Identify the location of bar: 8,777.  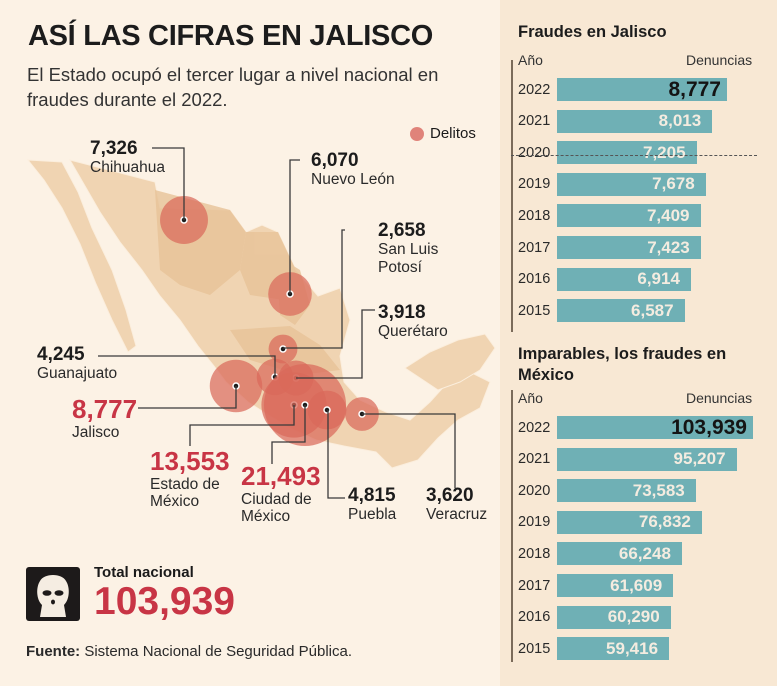
(642, 89).